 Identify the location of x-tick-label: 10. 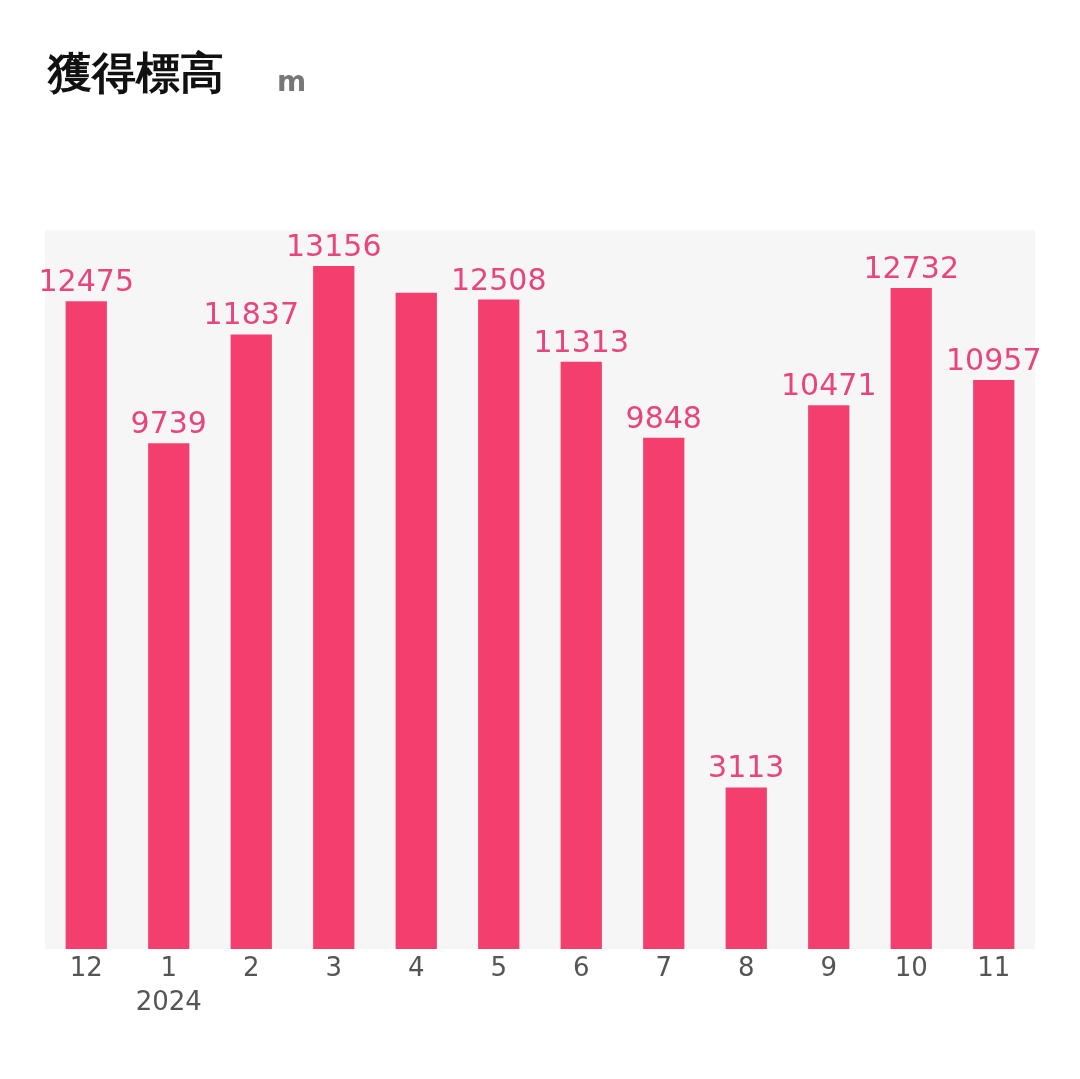
(911, 967).